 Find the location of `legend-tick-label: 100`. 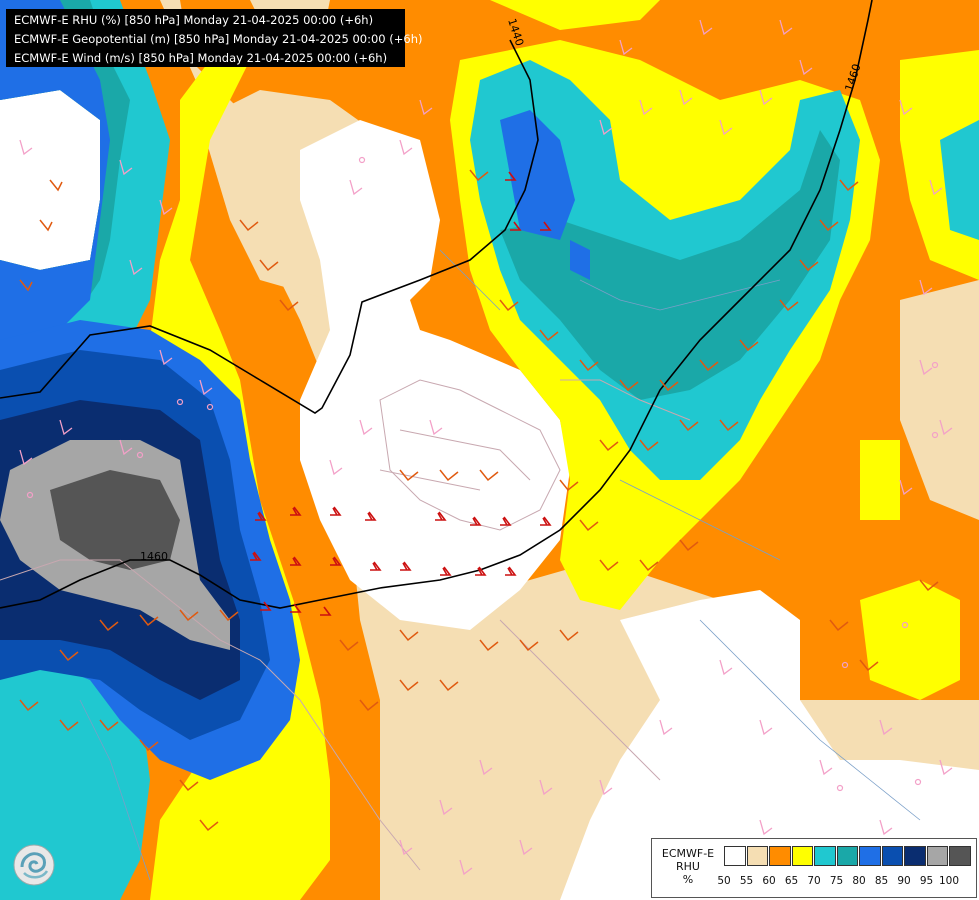

legend-tick-label: 100 is located at coordinates (949, 881).